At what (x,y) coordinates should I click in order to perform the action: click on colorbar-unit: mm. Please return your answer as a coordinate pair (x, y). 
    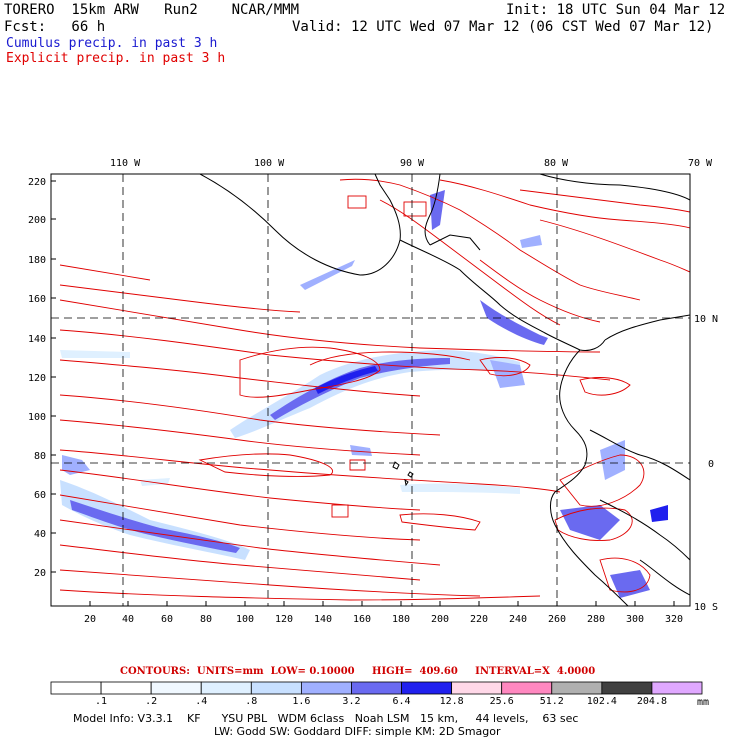
    Looking at the image, I should click on (703, 702).